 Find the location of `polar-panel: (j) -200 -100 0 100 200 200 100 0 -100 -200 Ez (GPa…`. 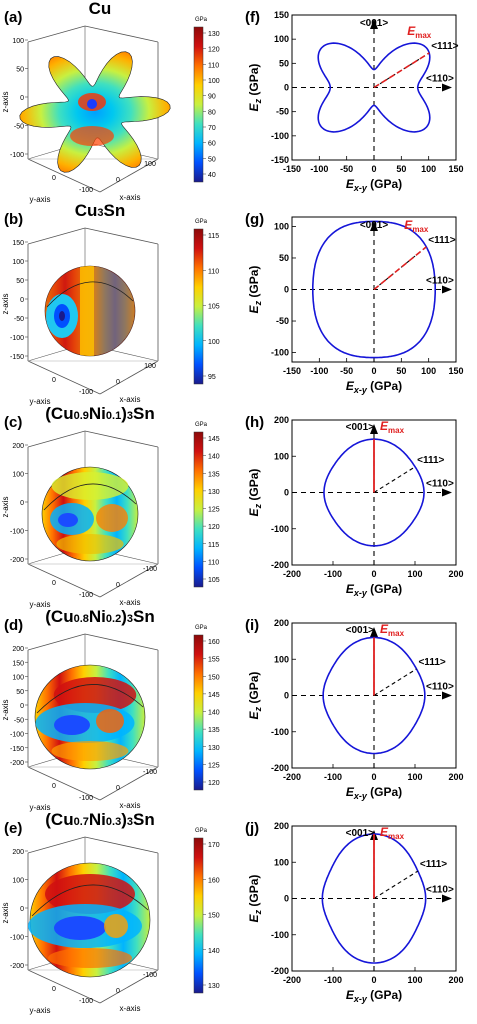

polar-panel: (j) -200 -100 0 100 200 200 100 0 -100 -200 Ez (GPa… is located at coordinates (354, 912).